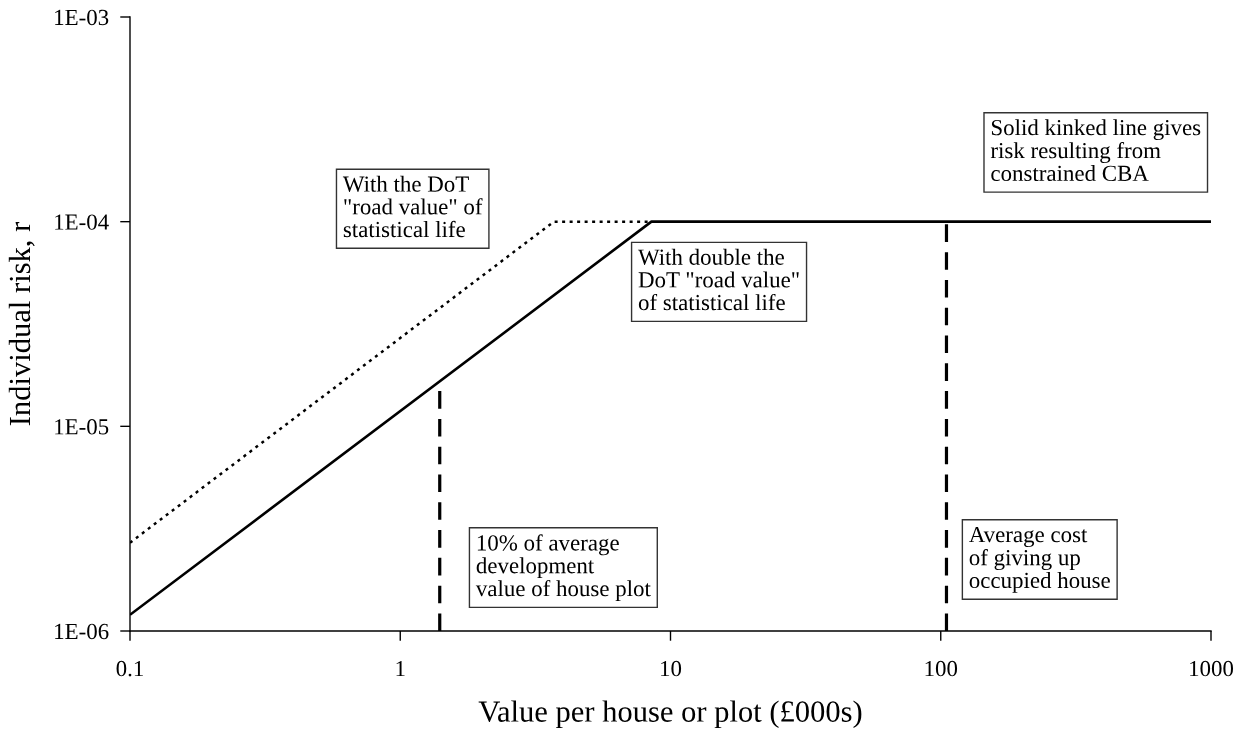  Describe the element at coordinates (400, 668) in the screenshot. I see `x-tick-label: 1` at that location.